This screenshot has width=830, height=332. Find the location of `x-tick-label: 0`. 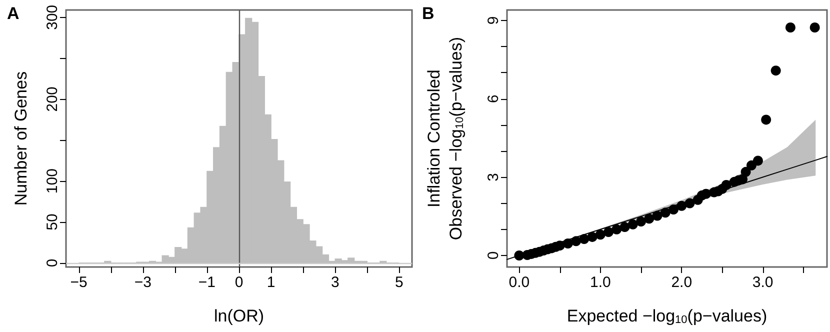

x-tick-label: 0 is located at coordinates (239, 282).